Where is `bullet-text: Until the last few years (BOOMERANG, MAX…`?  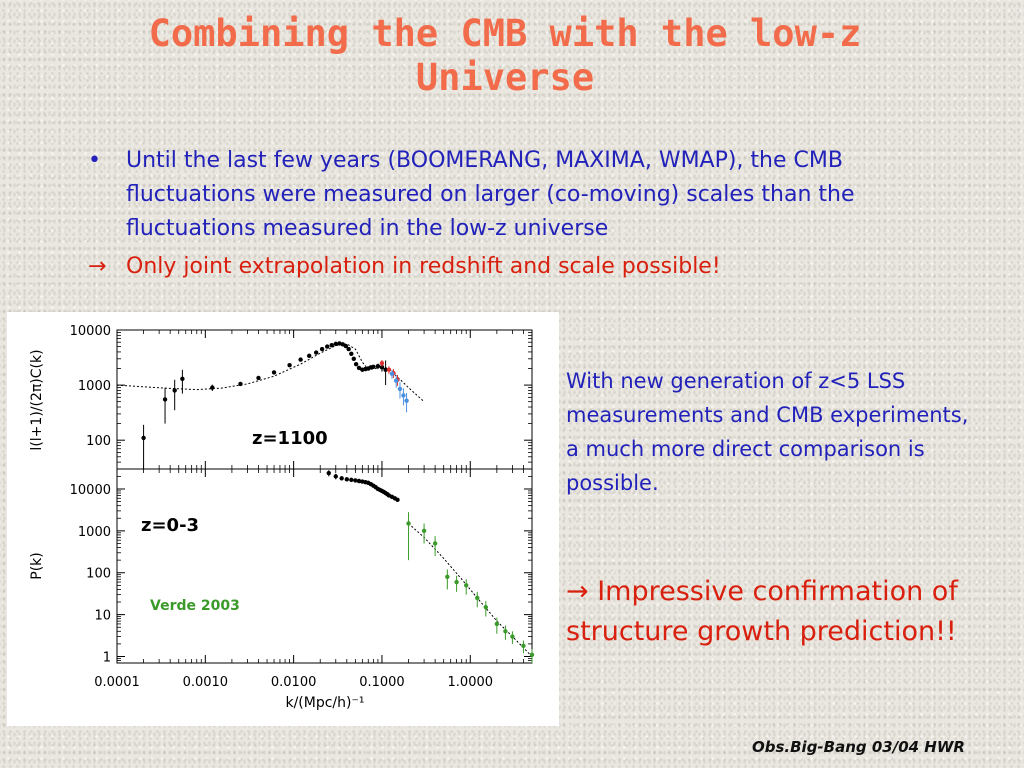
bullet-text: Until the last few years (BOOMERANG, MAX… is located at coordinates (490, 194).